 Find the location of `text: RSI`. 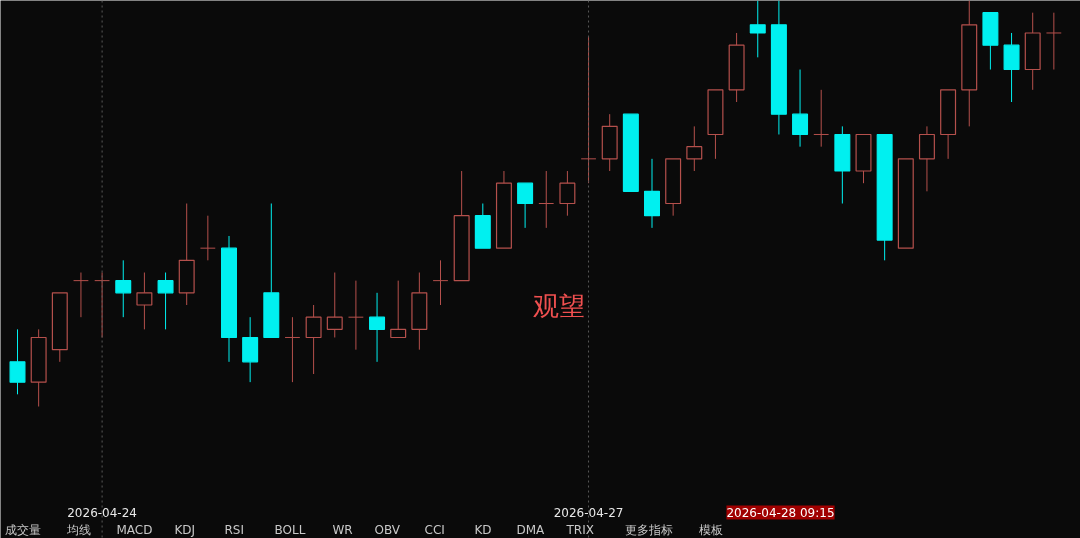

text: RSI is located at coordinates (234, 529).